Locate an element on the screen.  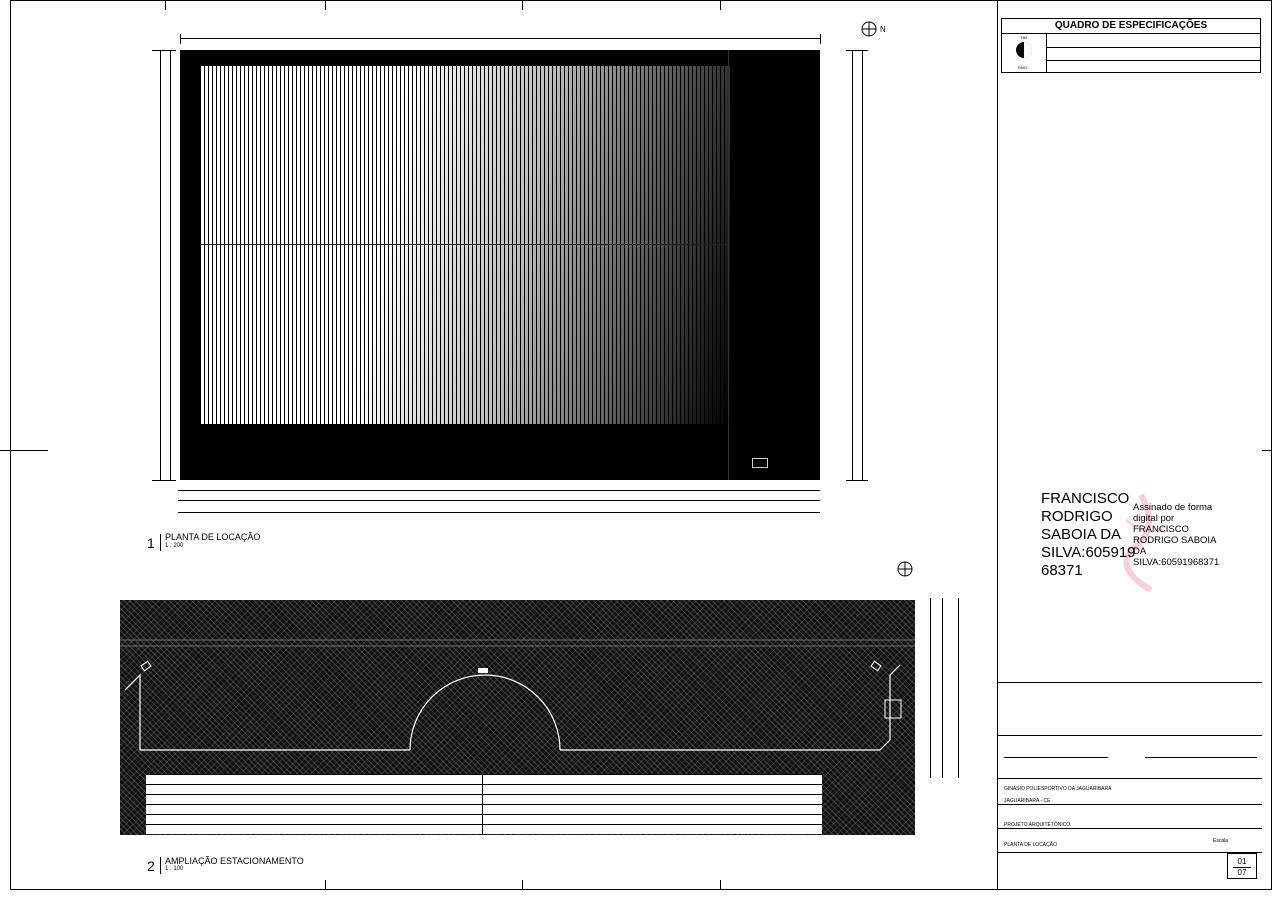
north-label: N is located at coordinates (883, 29).